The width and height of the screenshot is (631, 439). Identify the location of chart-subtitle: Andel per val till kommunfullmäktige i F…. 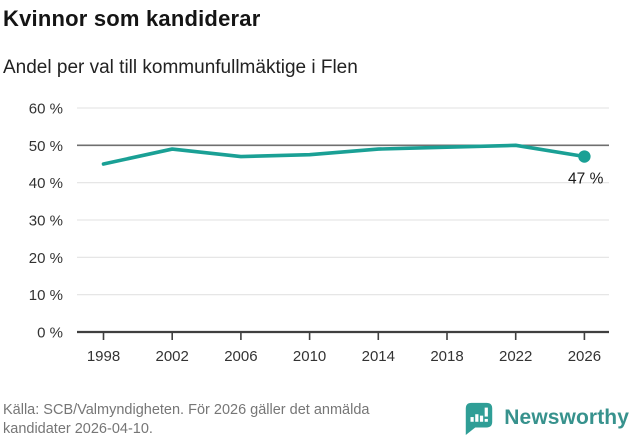
(180, 67).